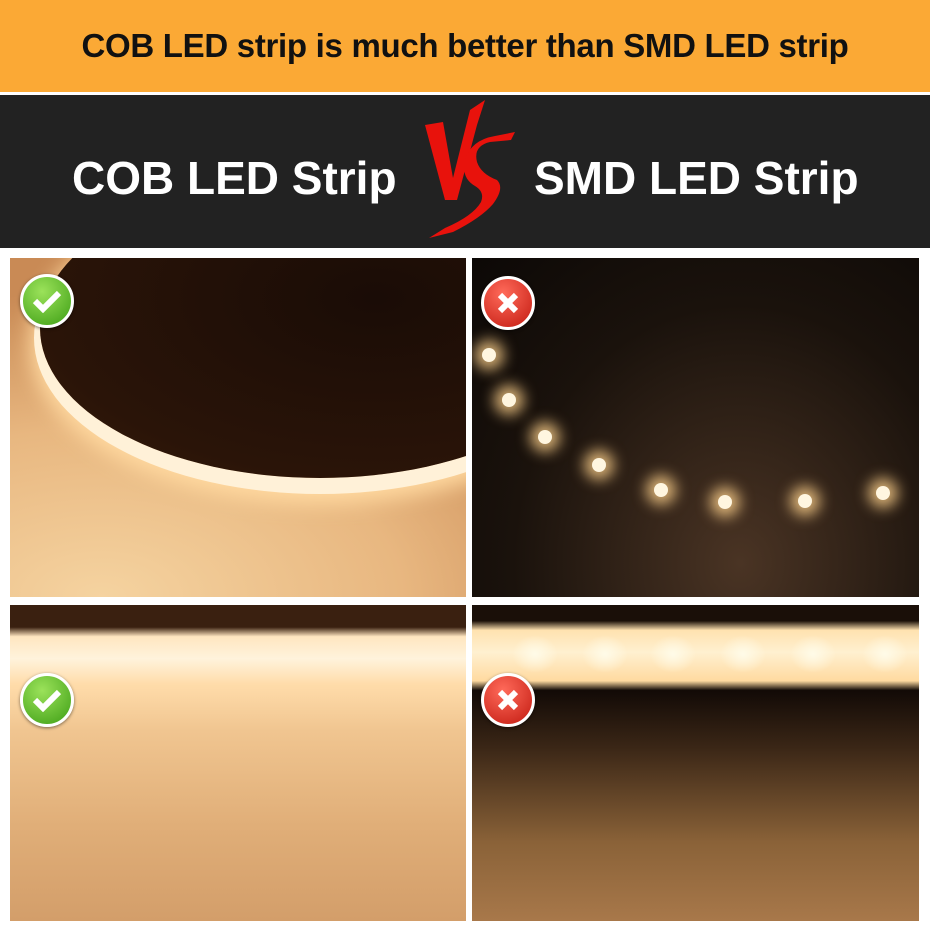 Image resolution: width=930 pixels, height=930 pixels. What do you see at coordinates (234, 178) in the screenshot?
I see `cob-label: COB LED Strip` at bounding box center [234, 178].